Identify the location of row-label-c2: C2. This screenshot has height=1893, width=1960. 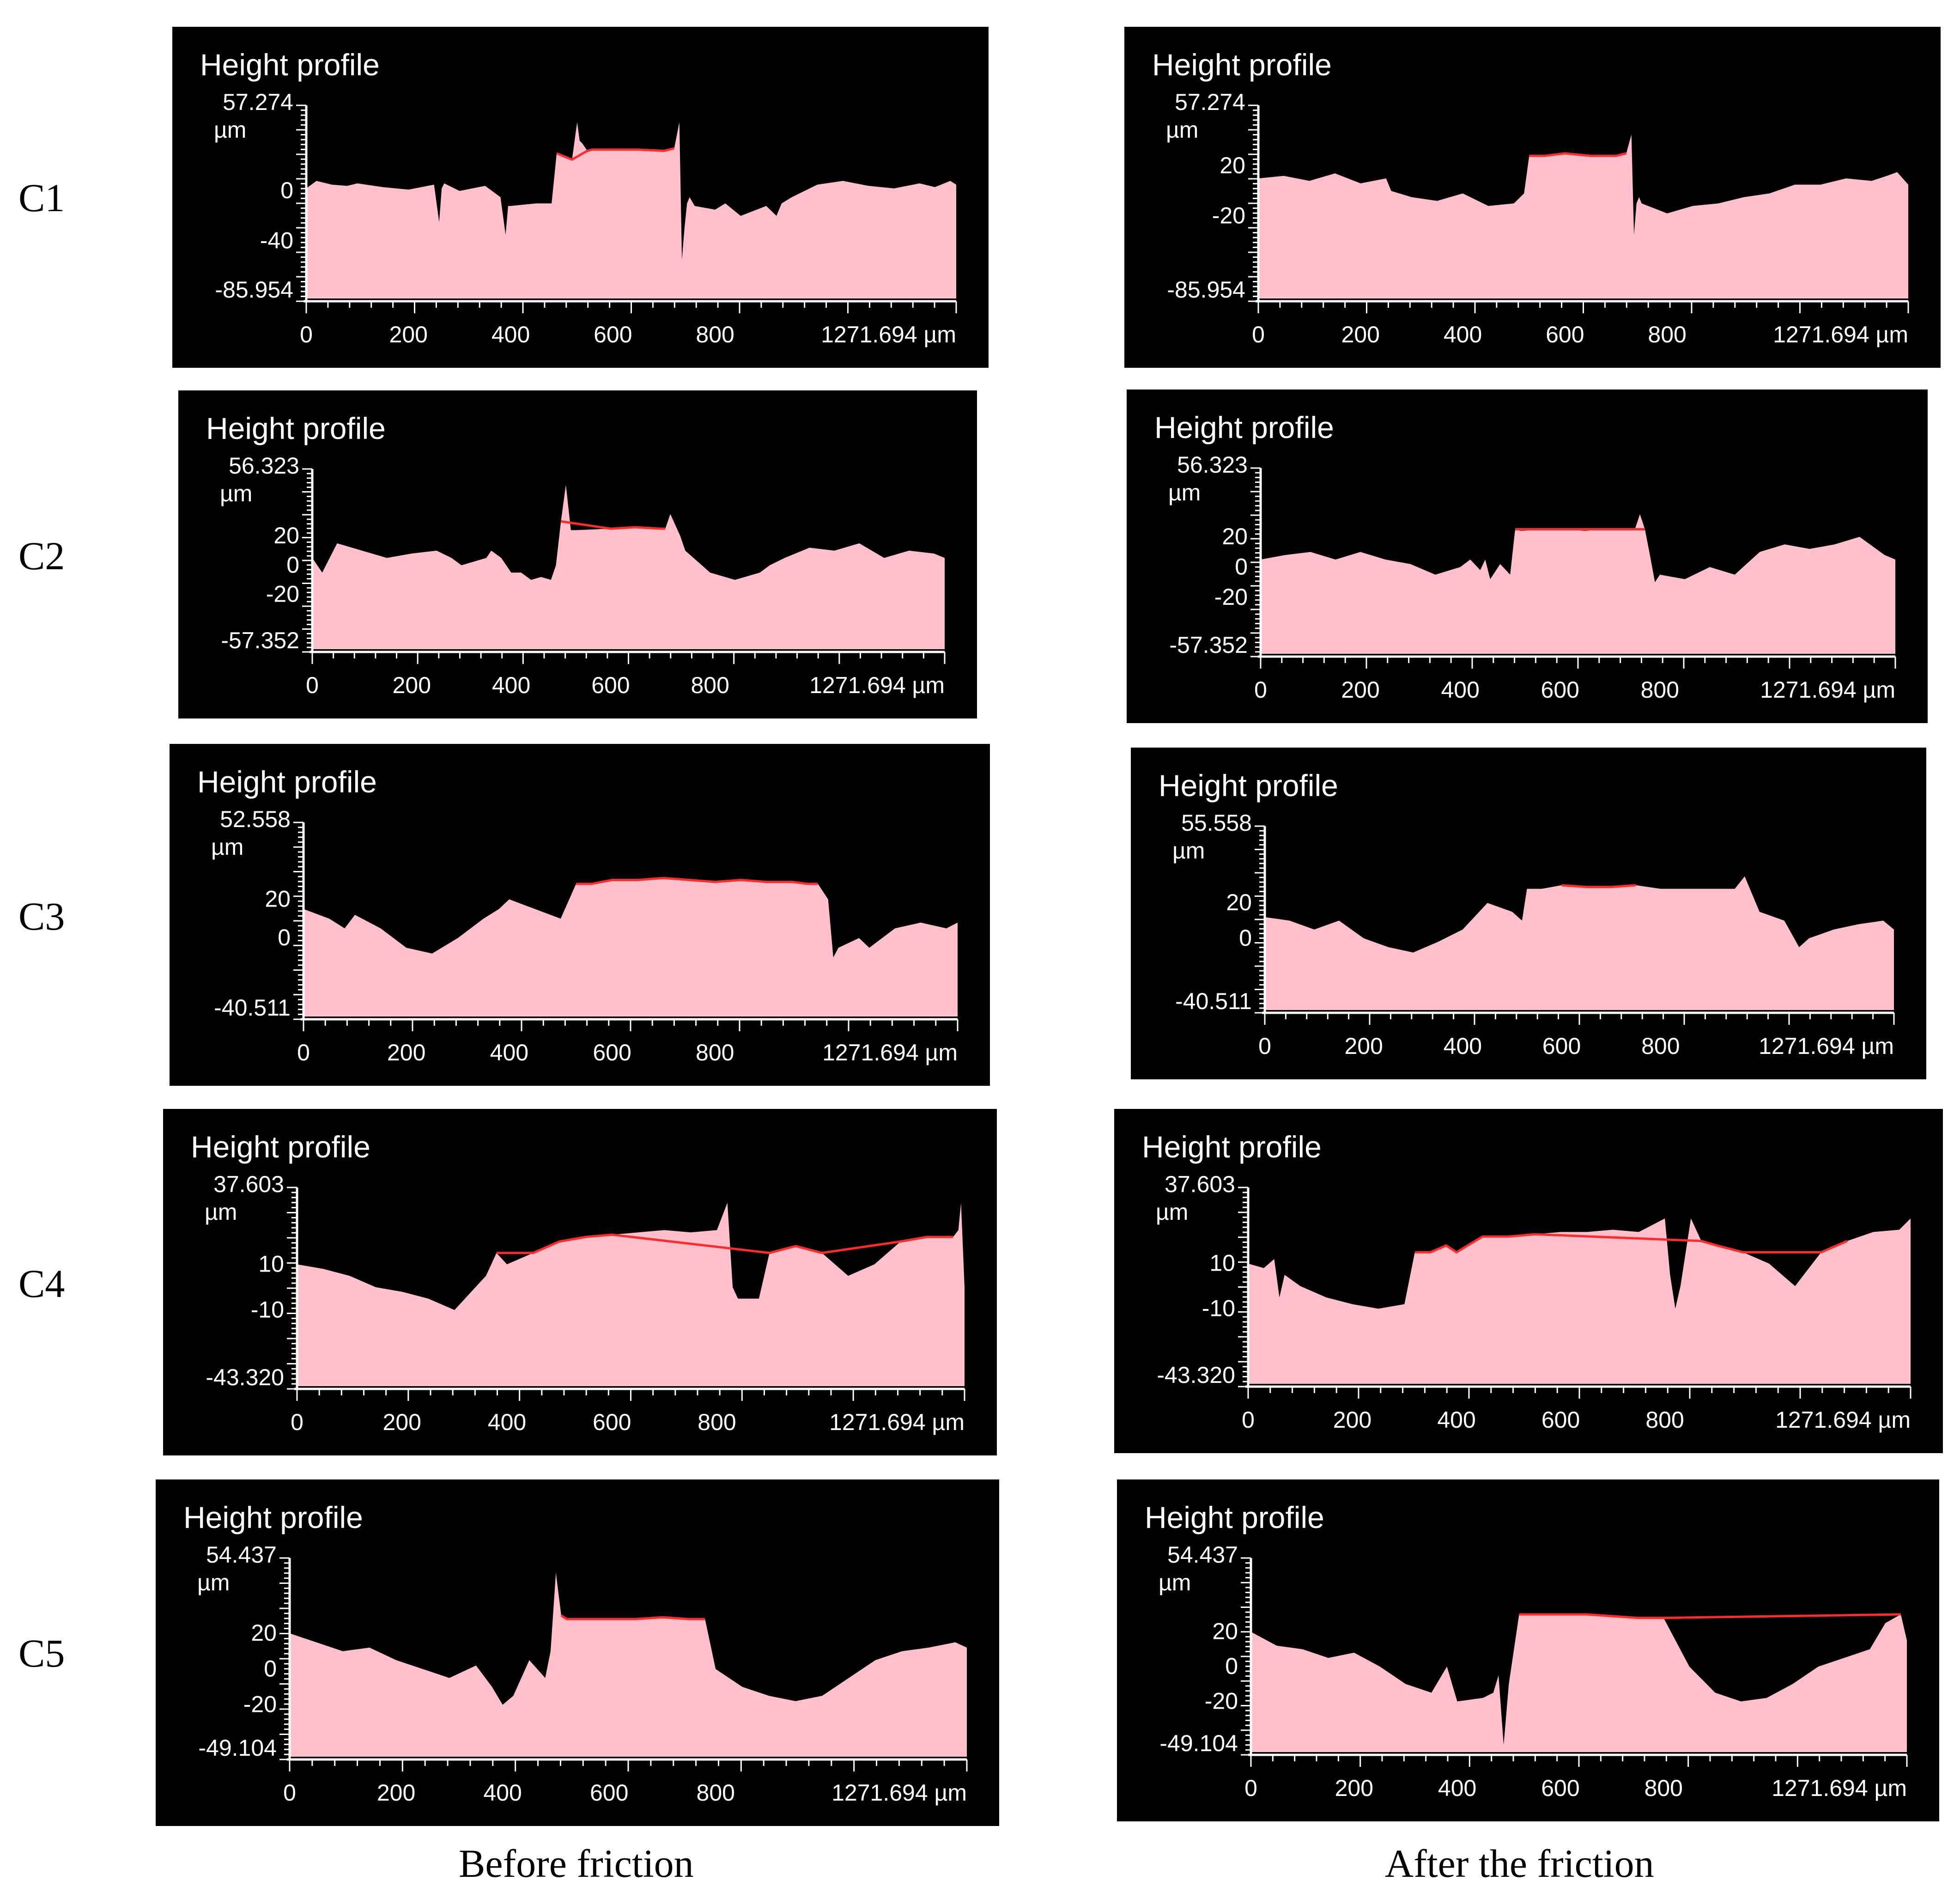
(41, 556).